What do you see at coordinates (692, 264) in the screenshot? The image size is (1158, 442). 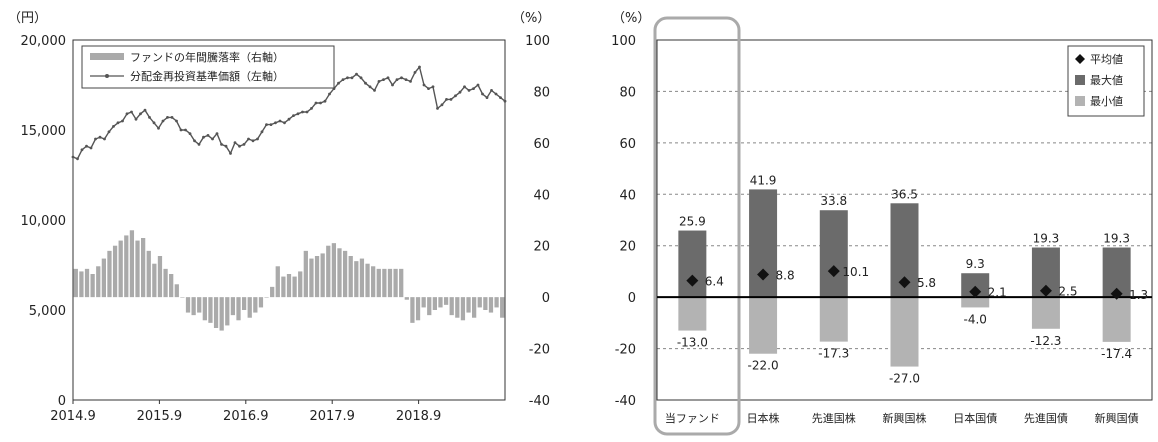 I see `max-bar` at bounding box center [692, 264].